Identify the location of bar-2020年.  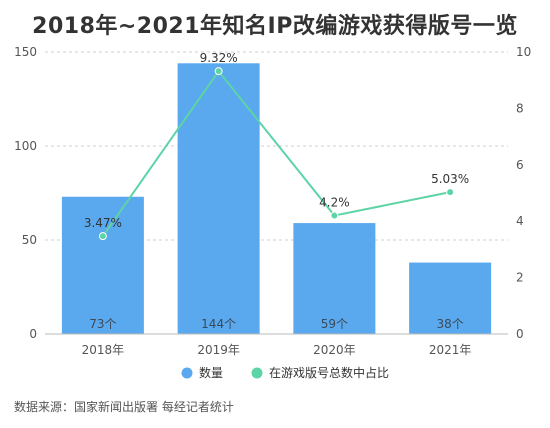
(334, 278).